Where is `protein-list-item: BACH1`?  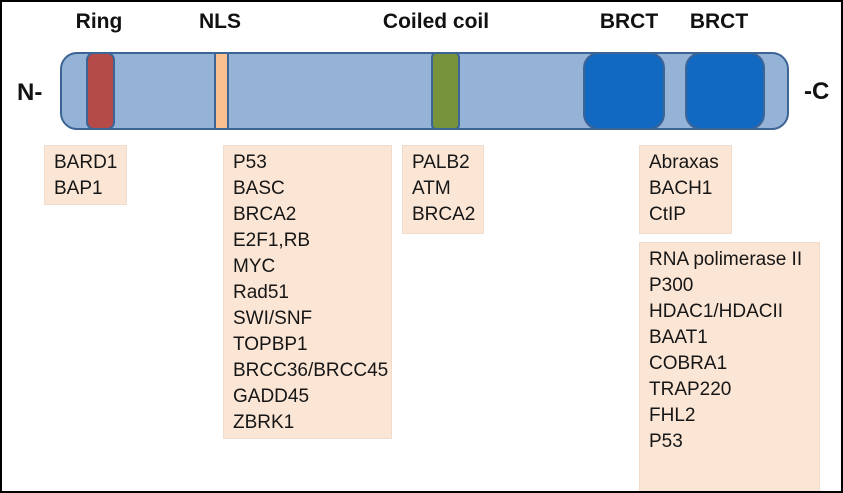 protein-list-item: BACH1 is located at coordinates (681, 188).